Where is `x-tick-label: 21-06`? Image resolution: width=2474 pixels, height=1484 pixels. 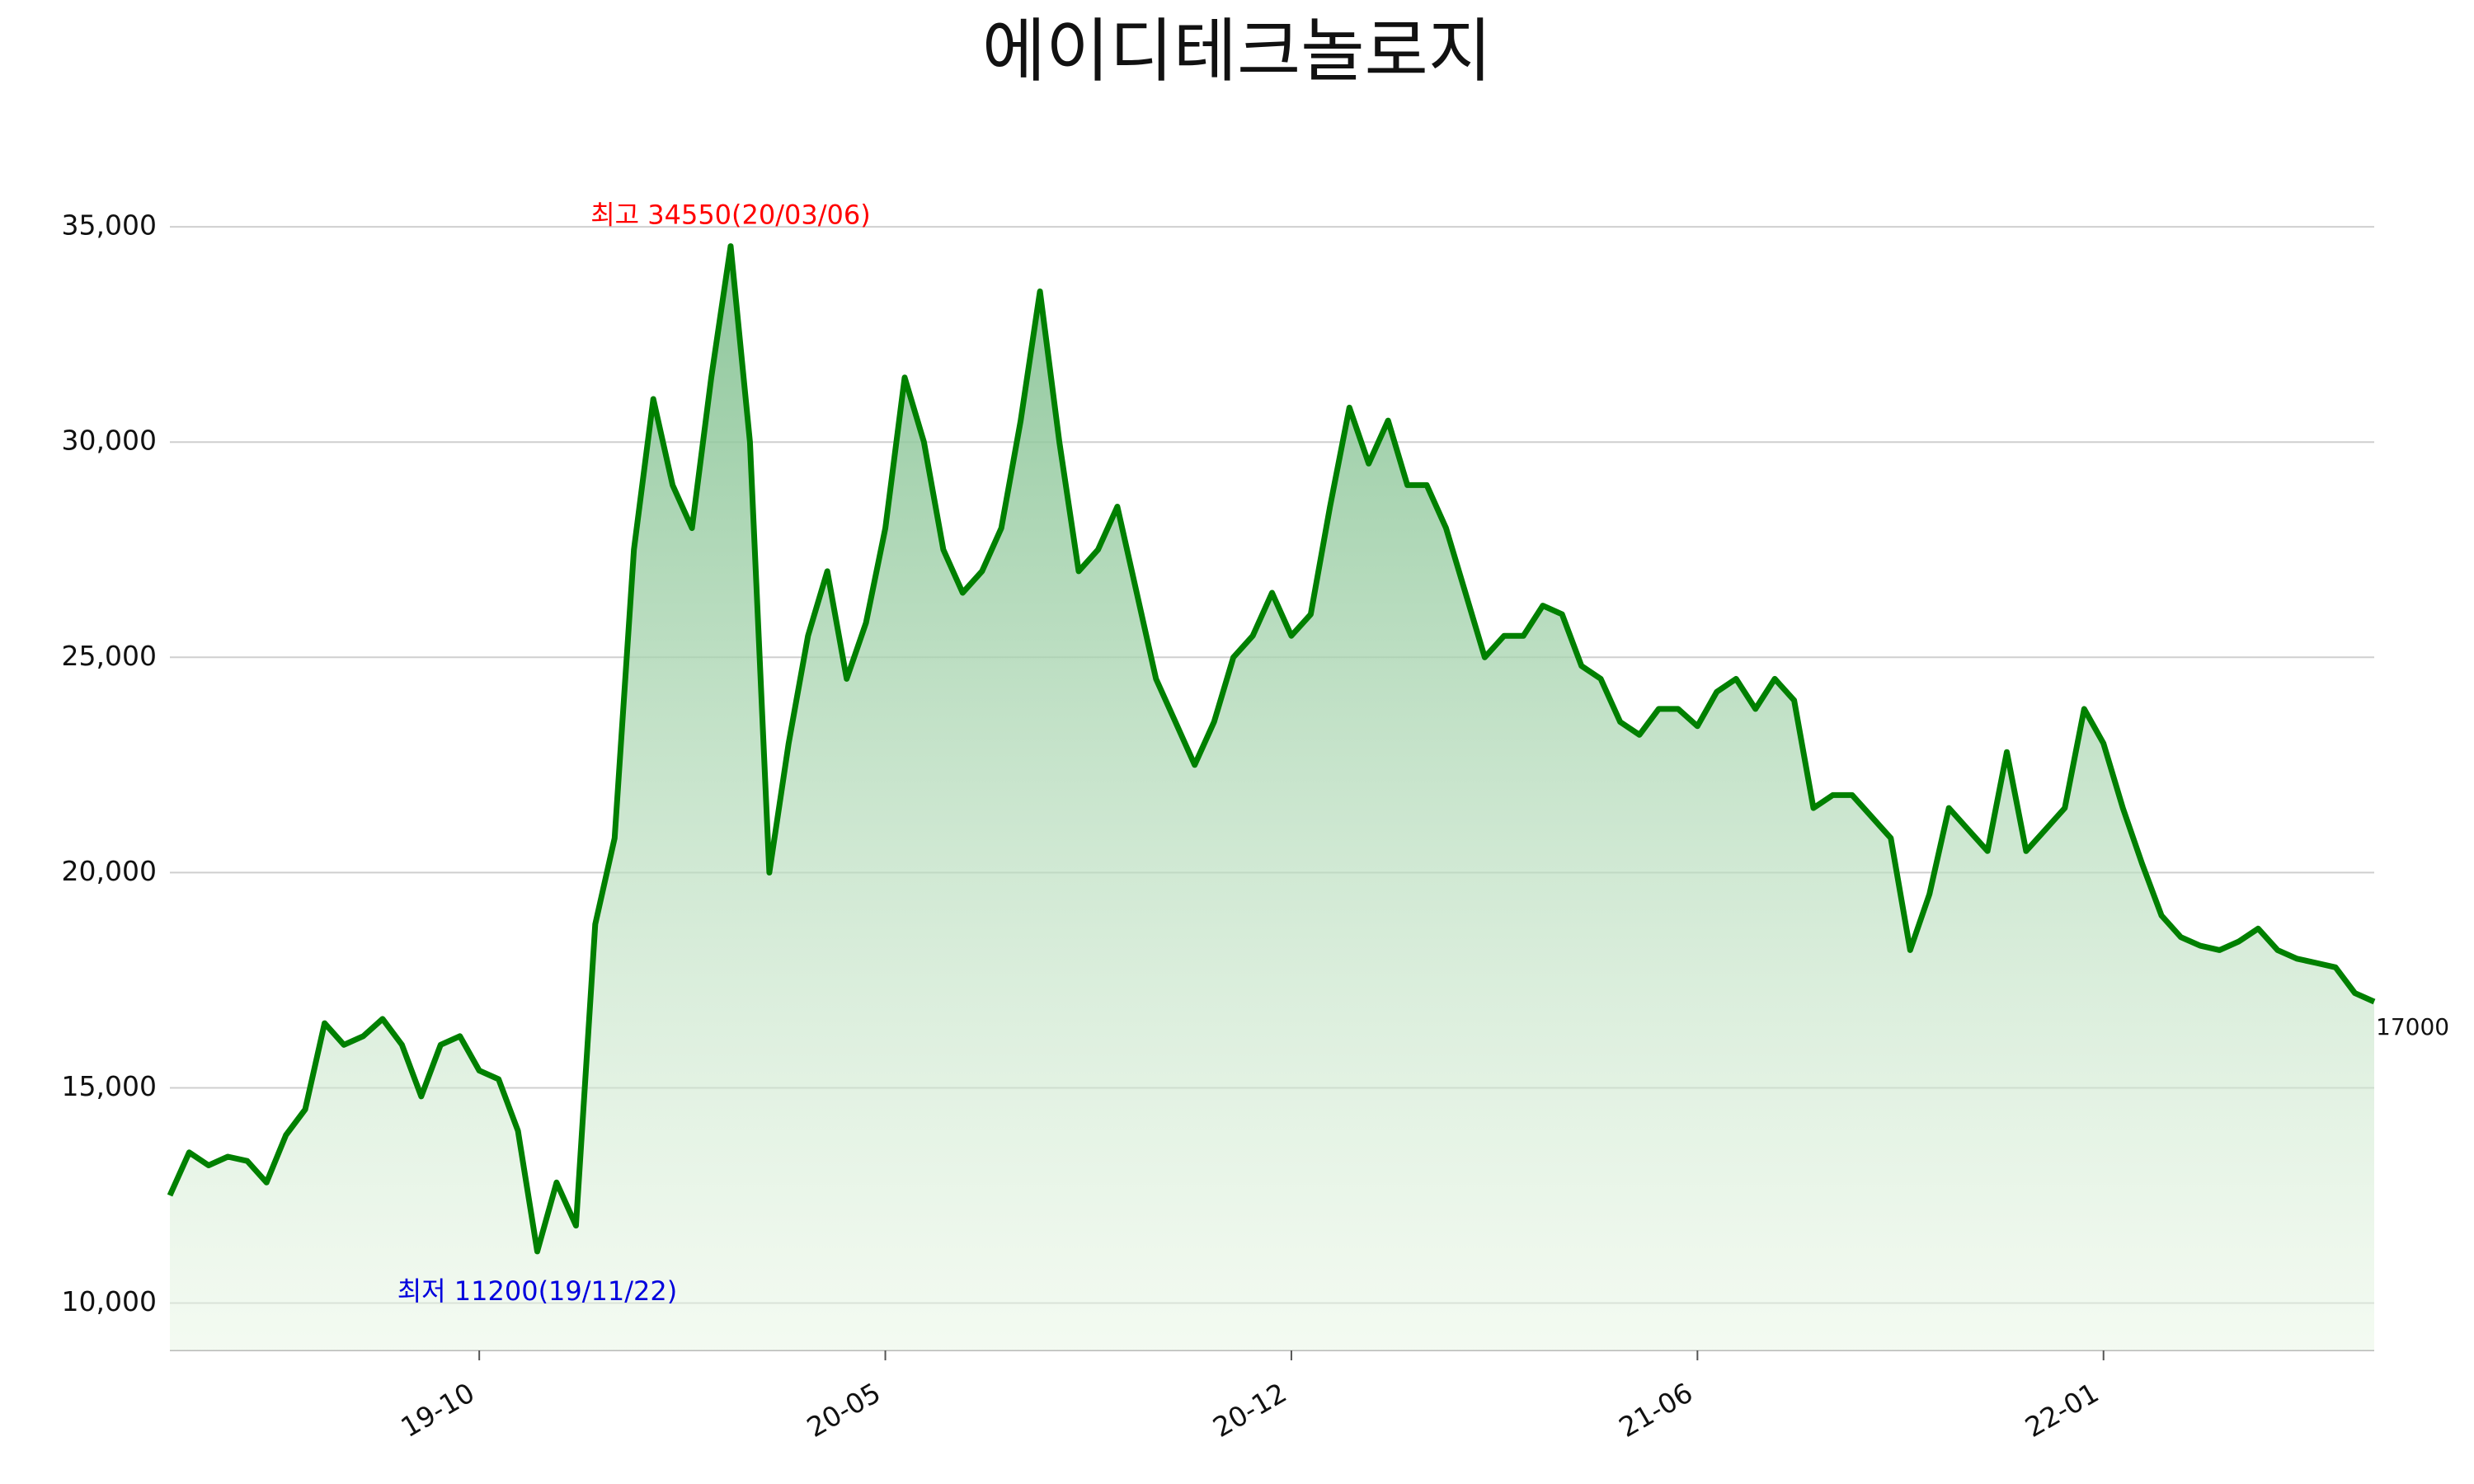
x-tick-label: 21-06 is located at coordinates (1656, 1410).